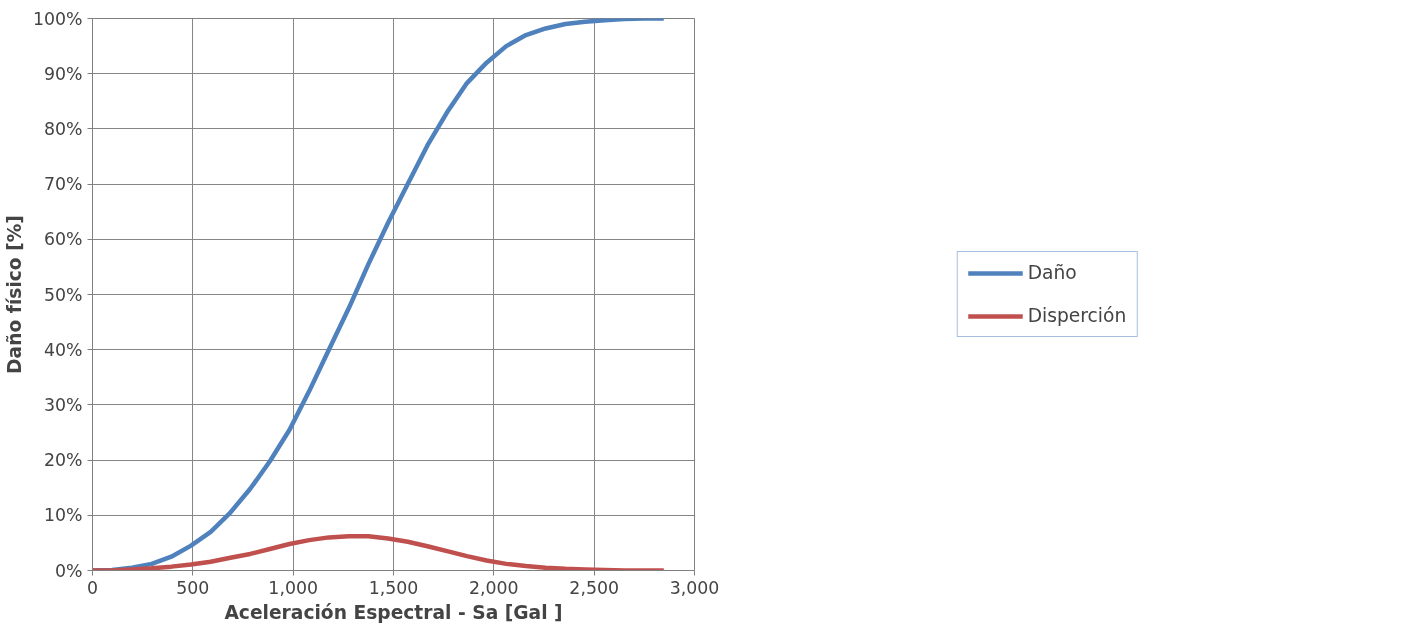 The height and width of the screenshot is (633, 1410). Describe the element at coordinates (63, 294) in the screenshot. I see `y-tick-label: 50%` at that location.